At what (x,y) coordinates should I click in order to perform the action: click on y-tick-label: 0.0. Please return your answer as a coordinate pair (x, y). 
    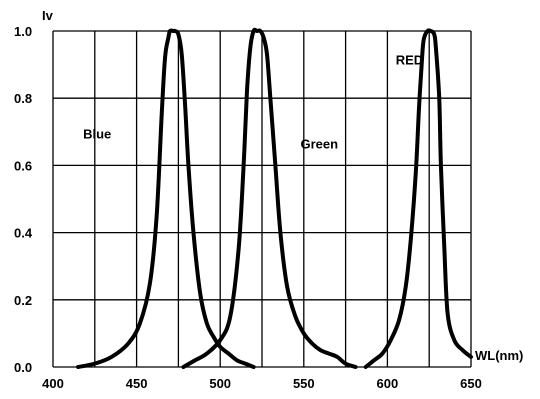
    Looking at the image, I should click on (23, 367).